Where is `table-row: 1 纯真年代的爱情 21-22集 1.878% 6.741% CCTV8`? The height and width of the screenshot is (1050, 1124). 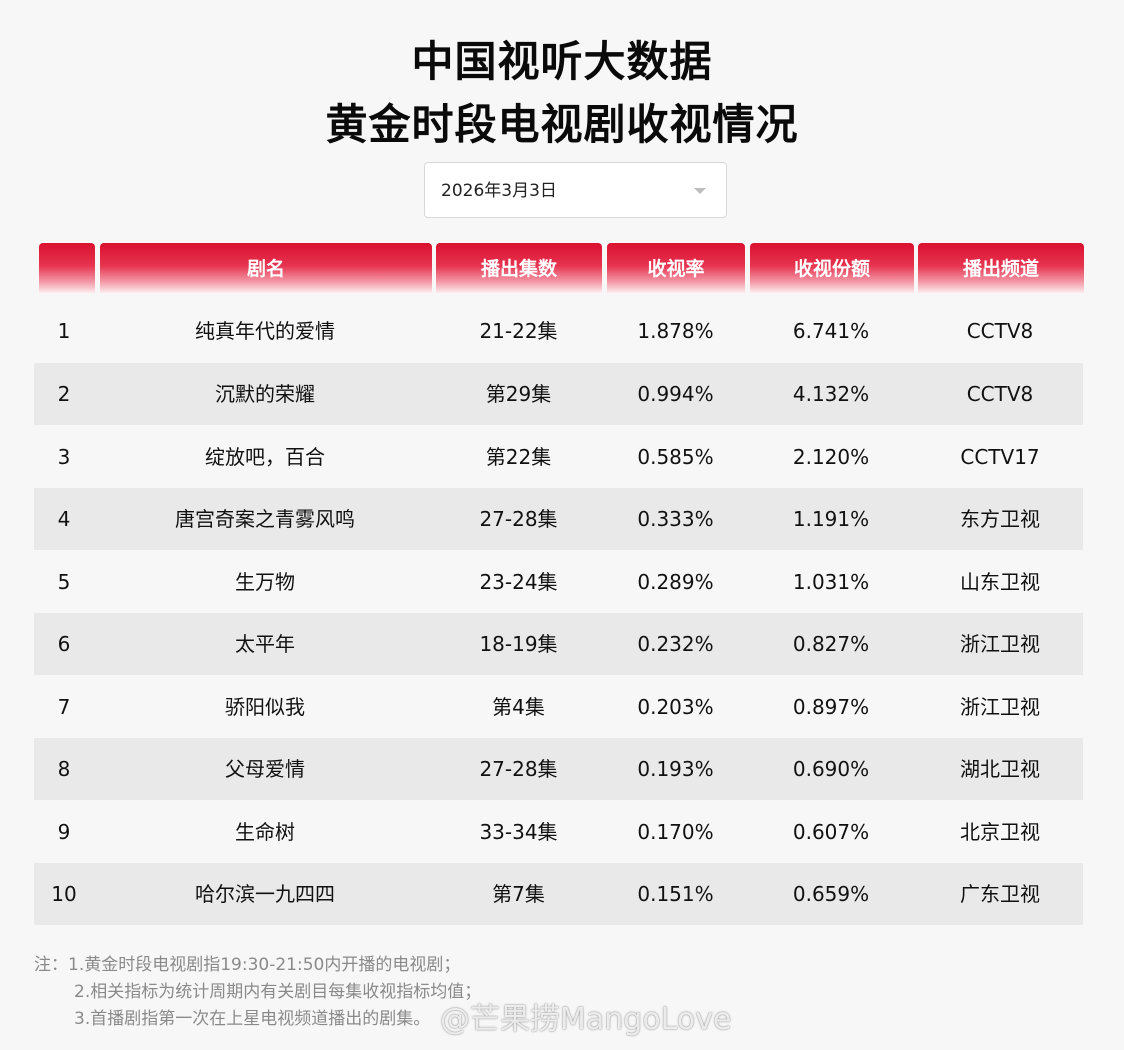 table-row: 1 纯真年代的爱情 21-22集 1.878% 6.741% CCTV8 is located at coordinates (558, 331).